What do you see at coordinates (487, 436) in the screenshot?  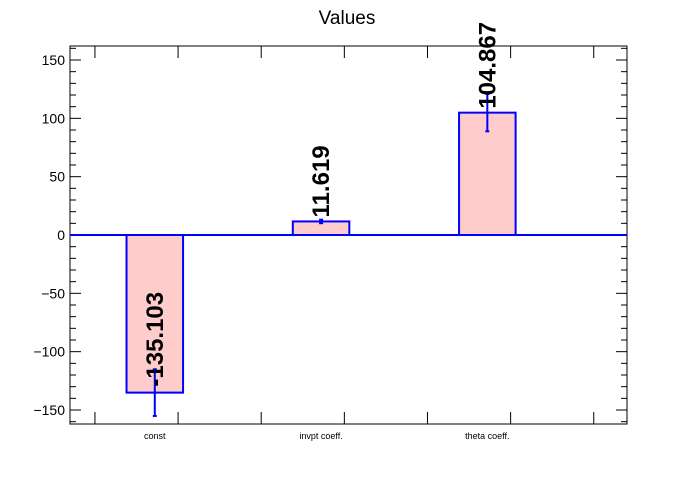 I see `x-tick-label: theta coeff.` at bounding box center [487, 436].